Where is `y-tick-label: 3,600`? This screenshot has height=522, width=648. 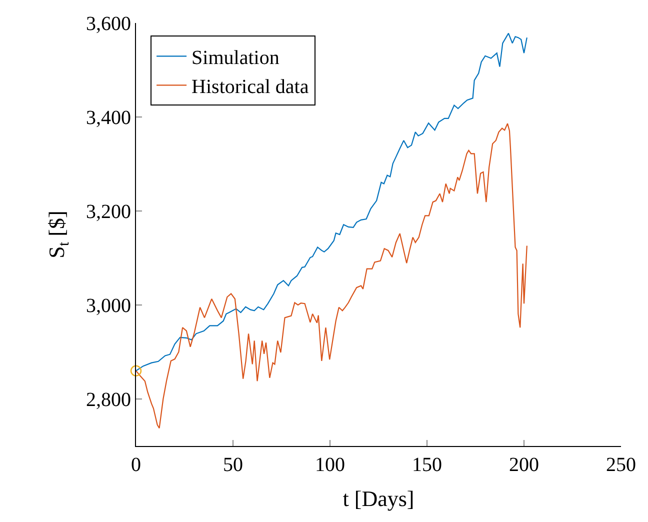
y-tick-label: 3,600 is located at coordinates (108, 24).